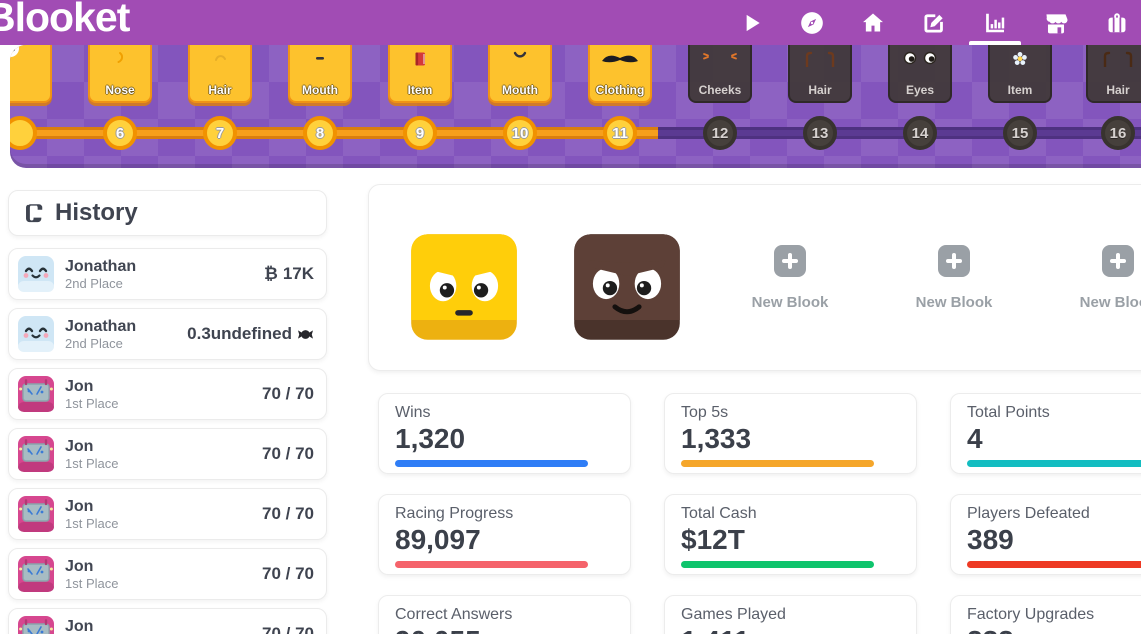  Describe the element at coordinates (320, 58) in the screenshot. I see `mouth-dash-icon` at that location.